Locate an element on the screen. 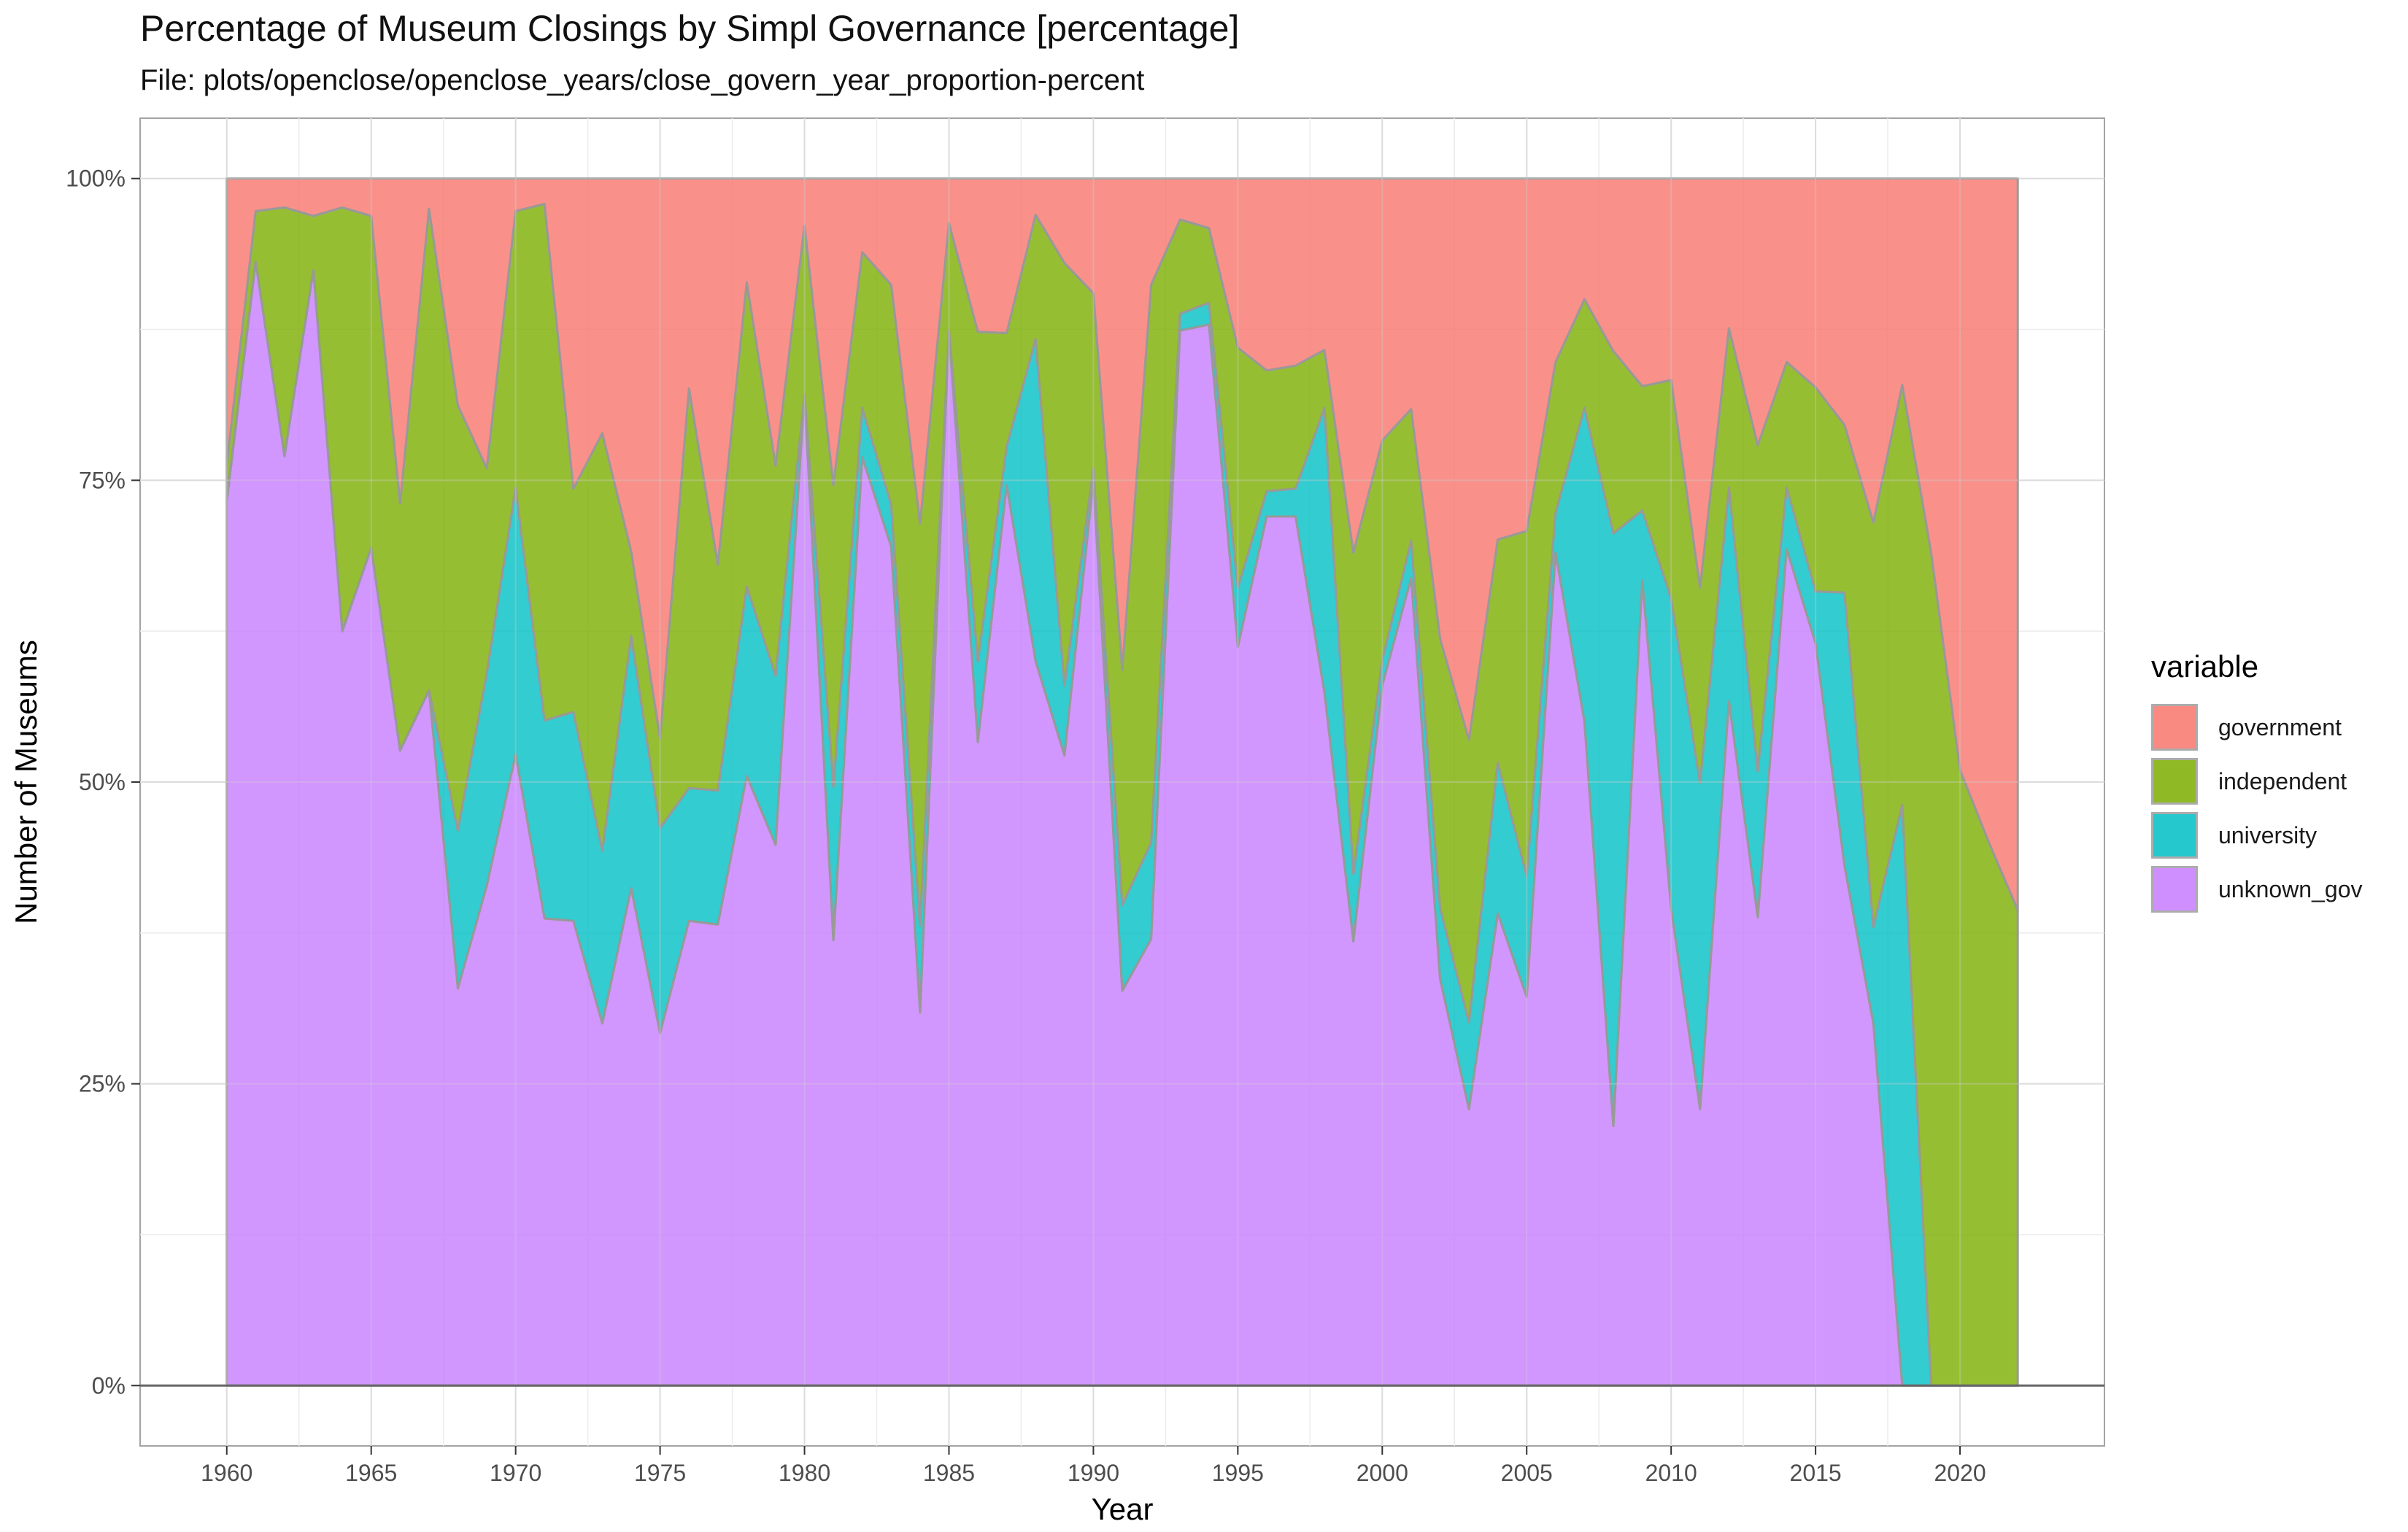 This screenshot has height=1532, width=2408. x-tick-label: 2010 is located at coordinates (1671, 1473).